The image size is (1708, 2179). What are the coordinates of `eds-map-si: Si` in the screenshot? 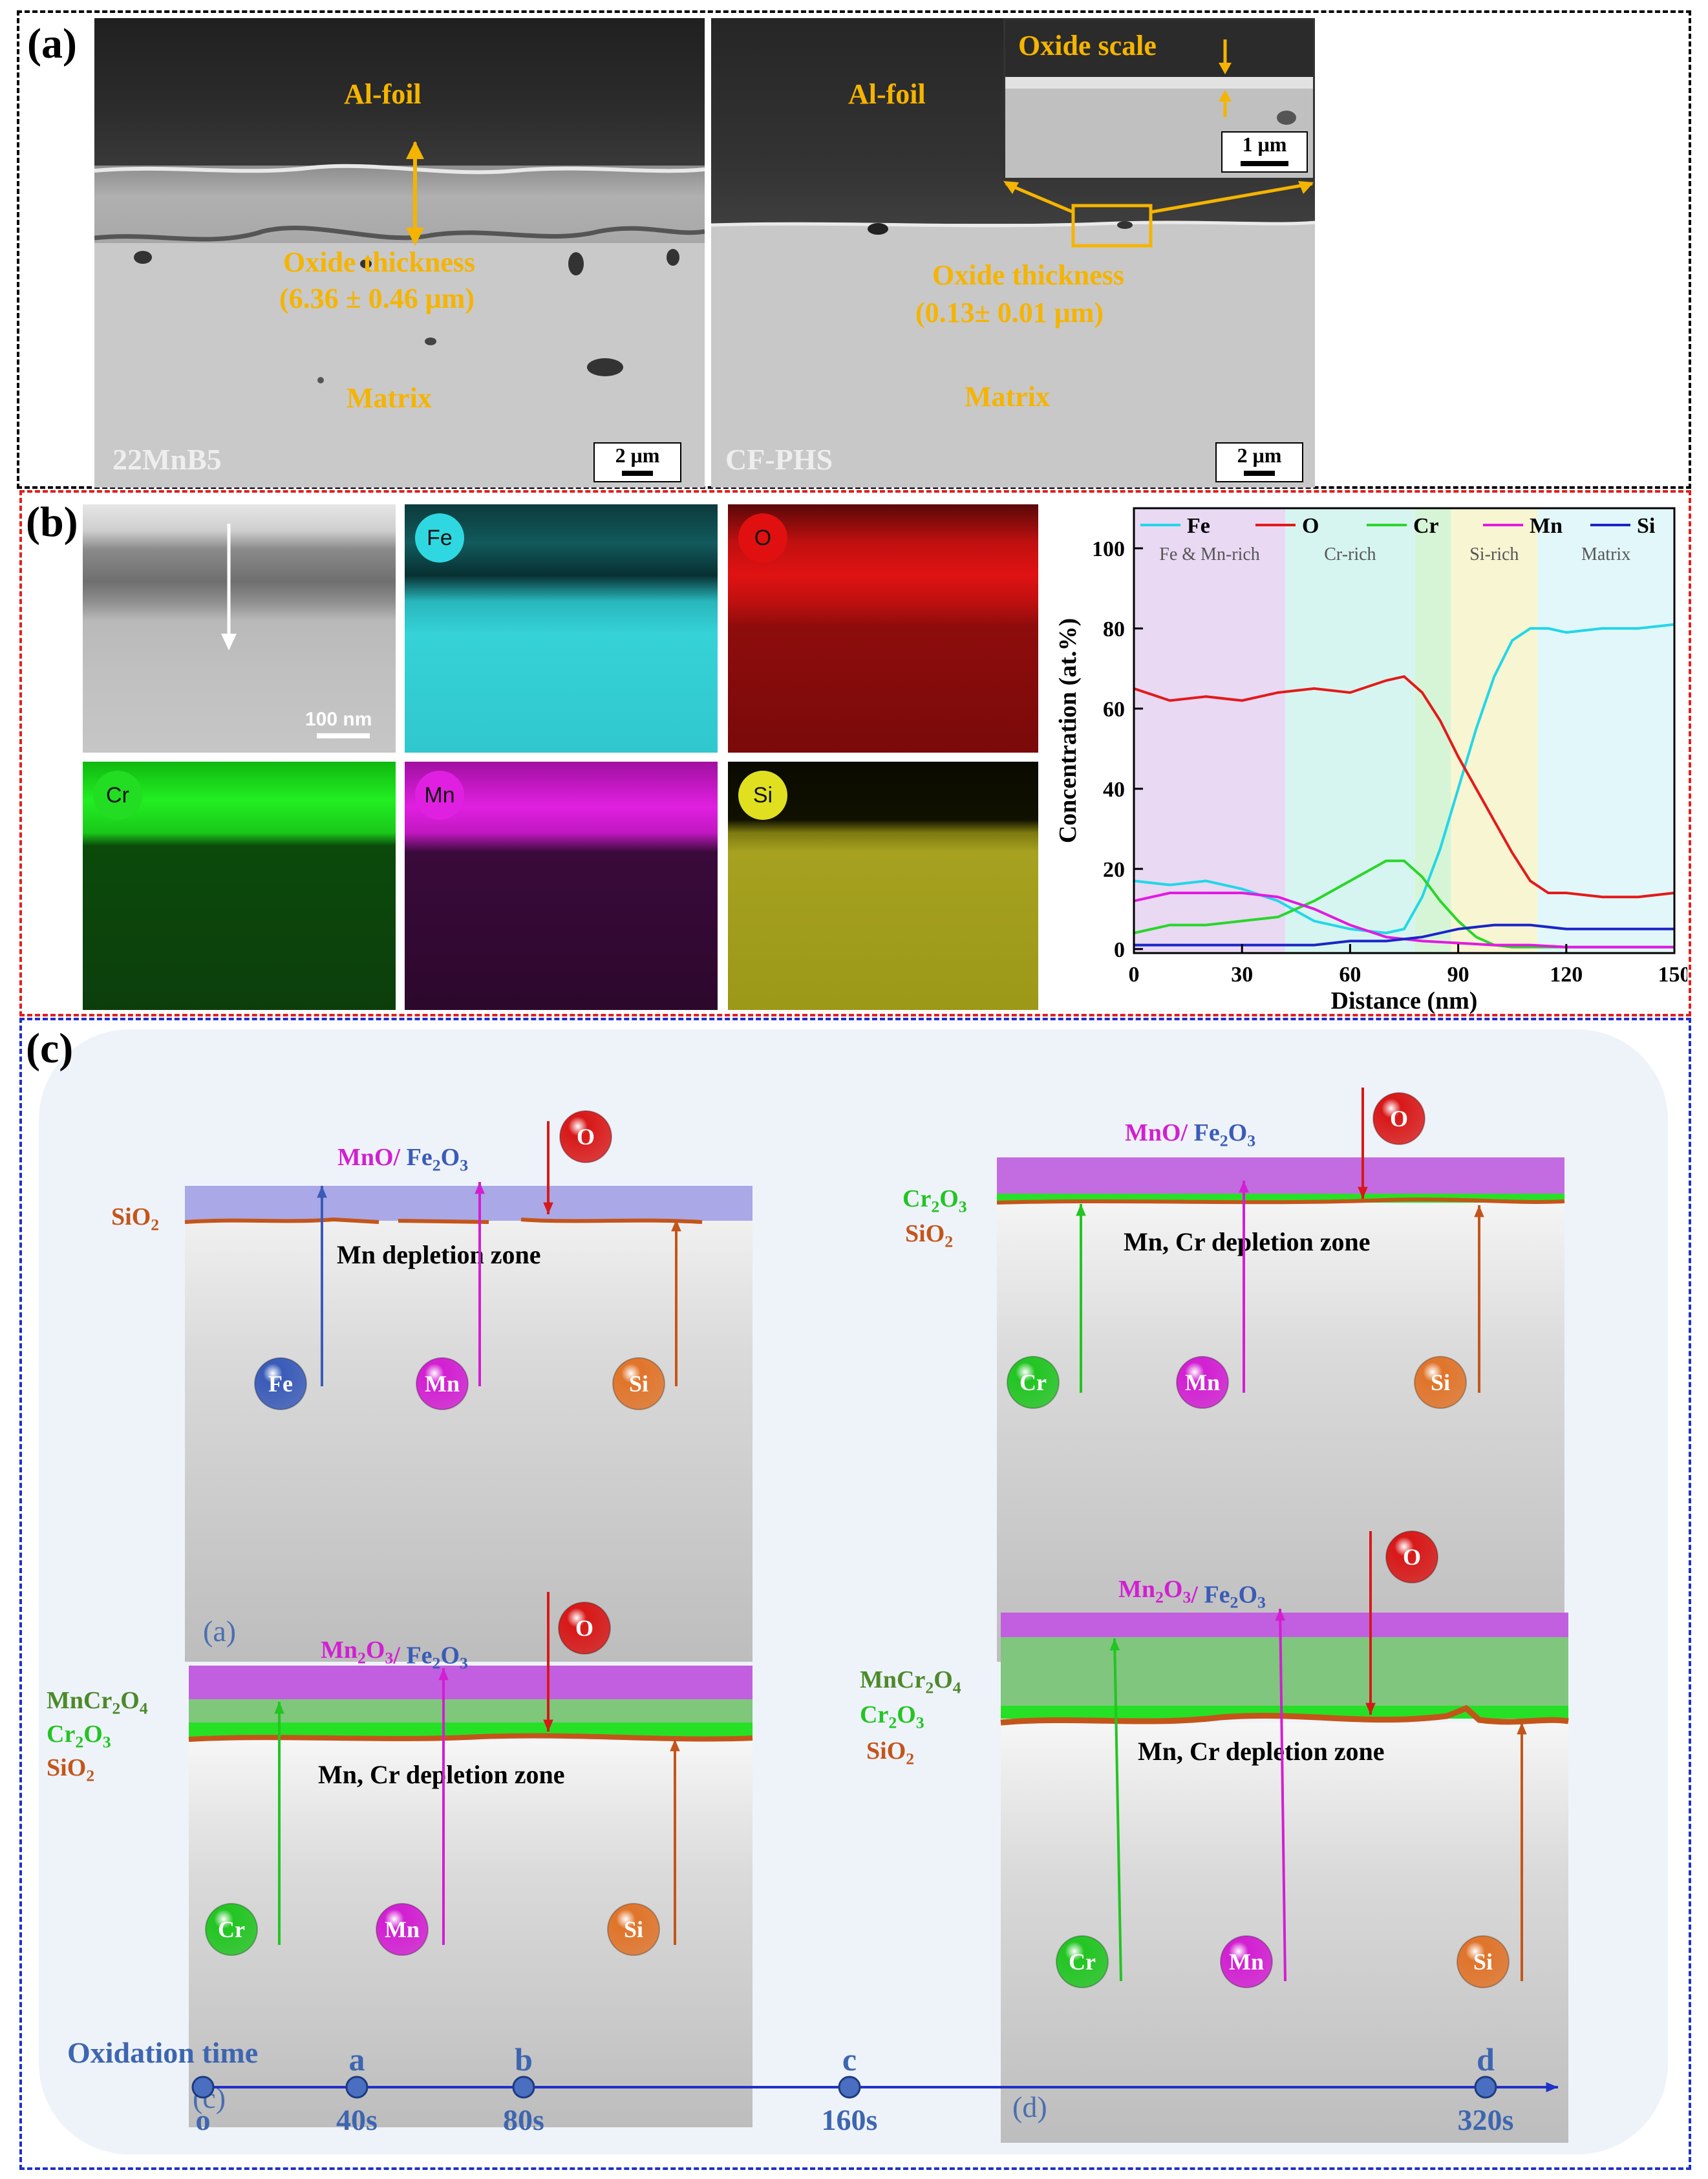 It's located at (883, 886).